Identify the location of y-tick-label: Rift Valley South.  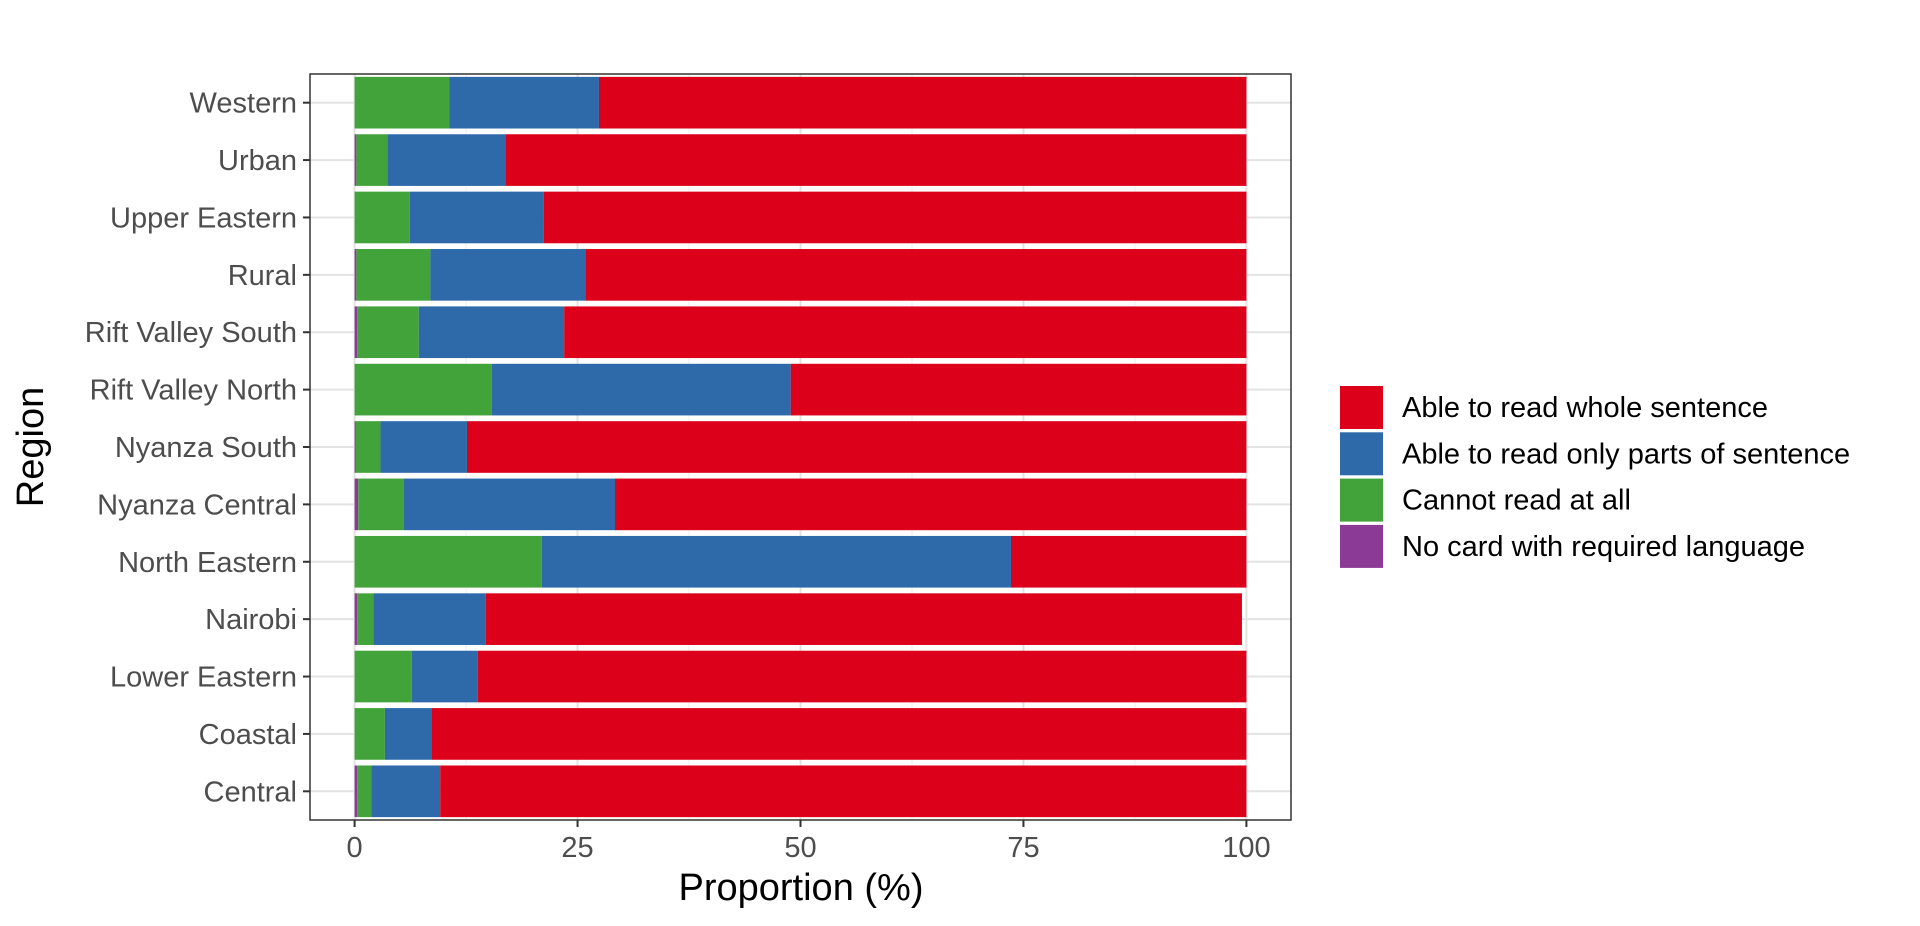
(191, 333).